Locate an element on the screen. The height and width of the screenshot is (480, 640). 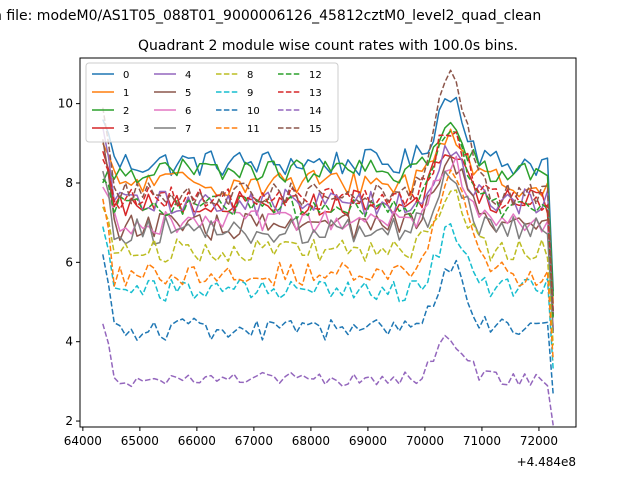
x-tick-label: 68000 is located at coordinates (311, 441).